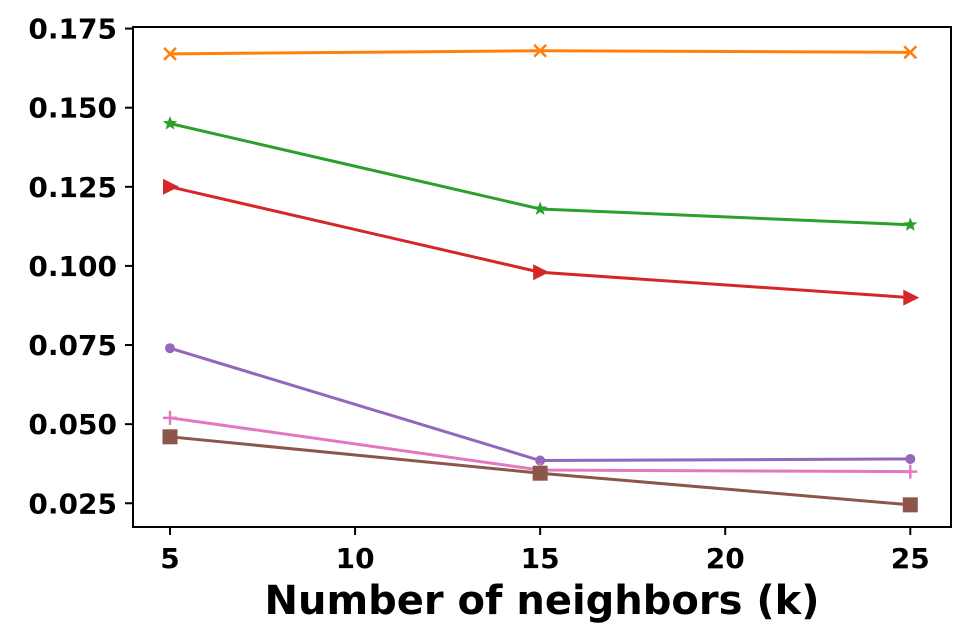 This screenshot has height=640, width=969. Describe the element at coordinates (540, 173) in the screenshot. I see `series-green` at that location.